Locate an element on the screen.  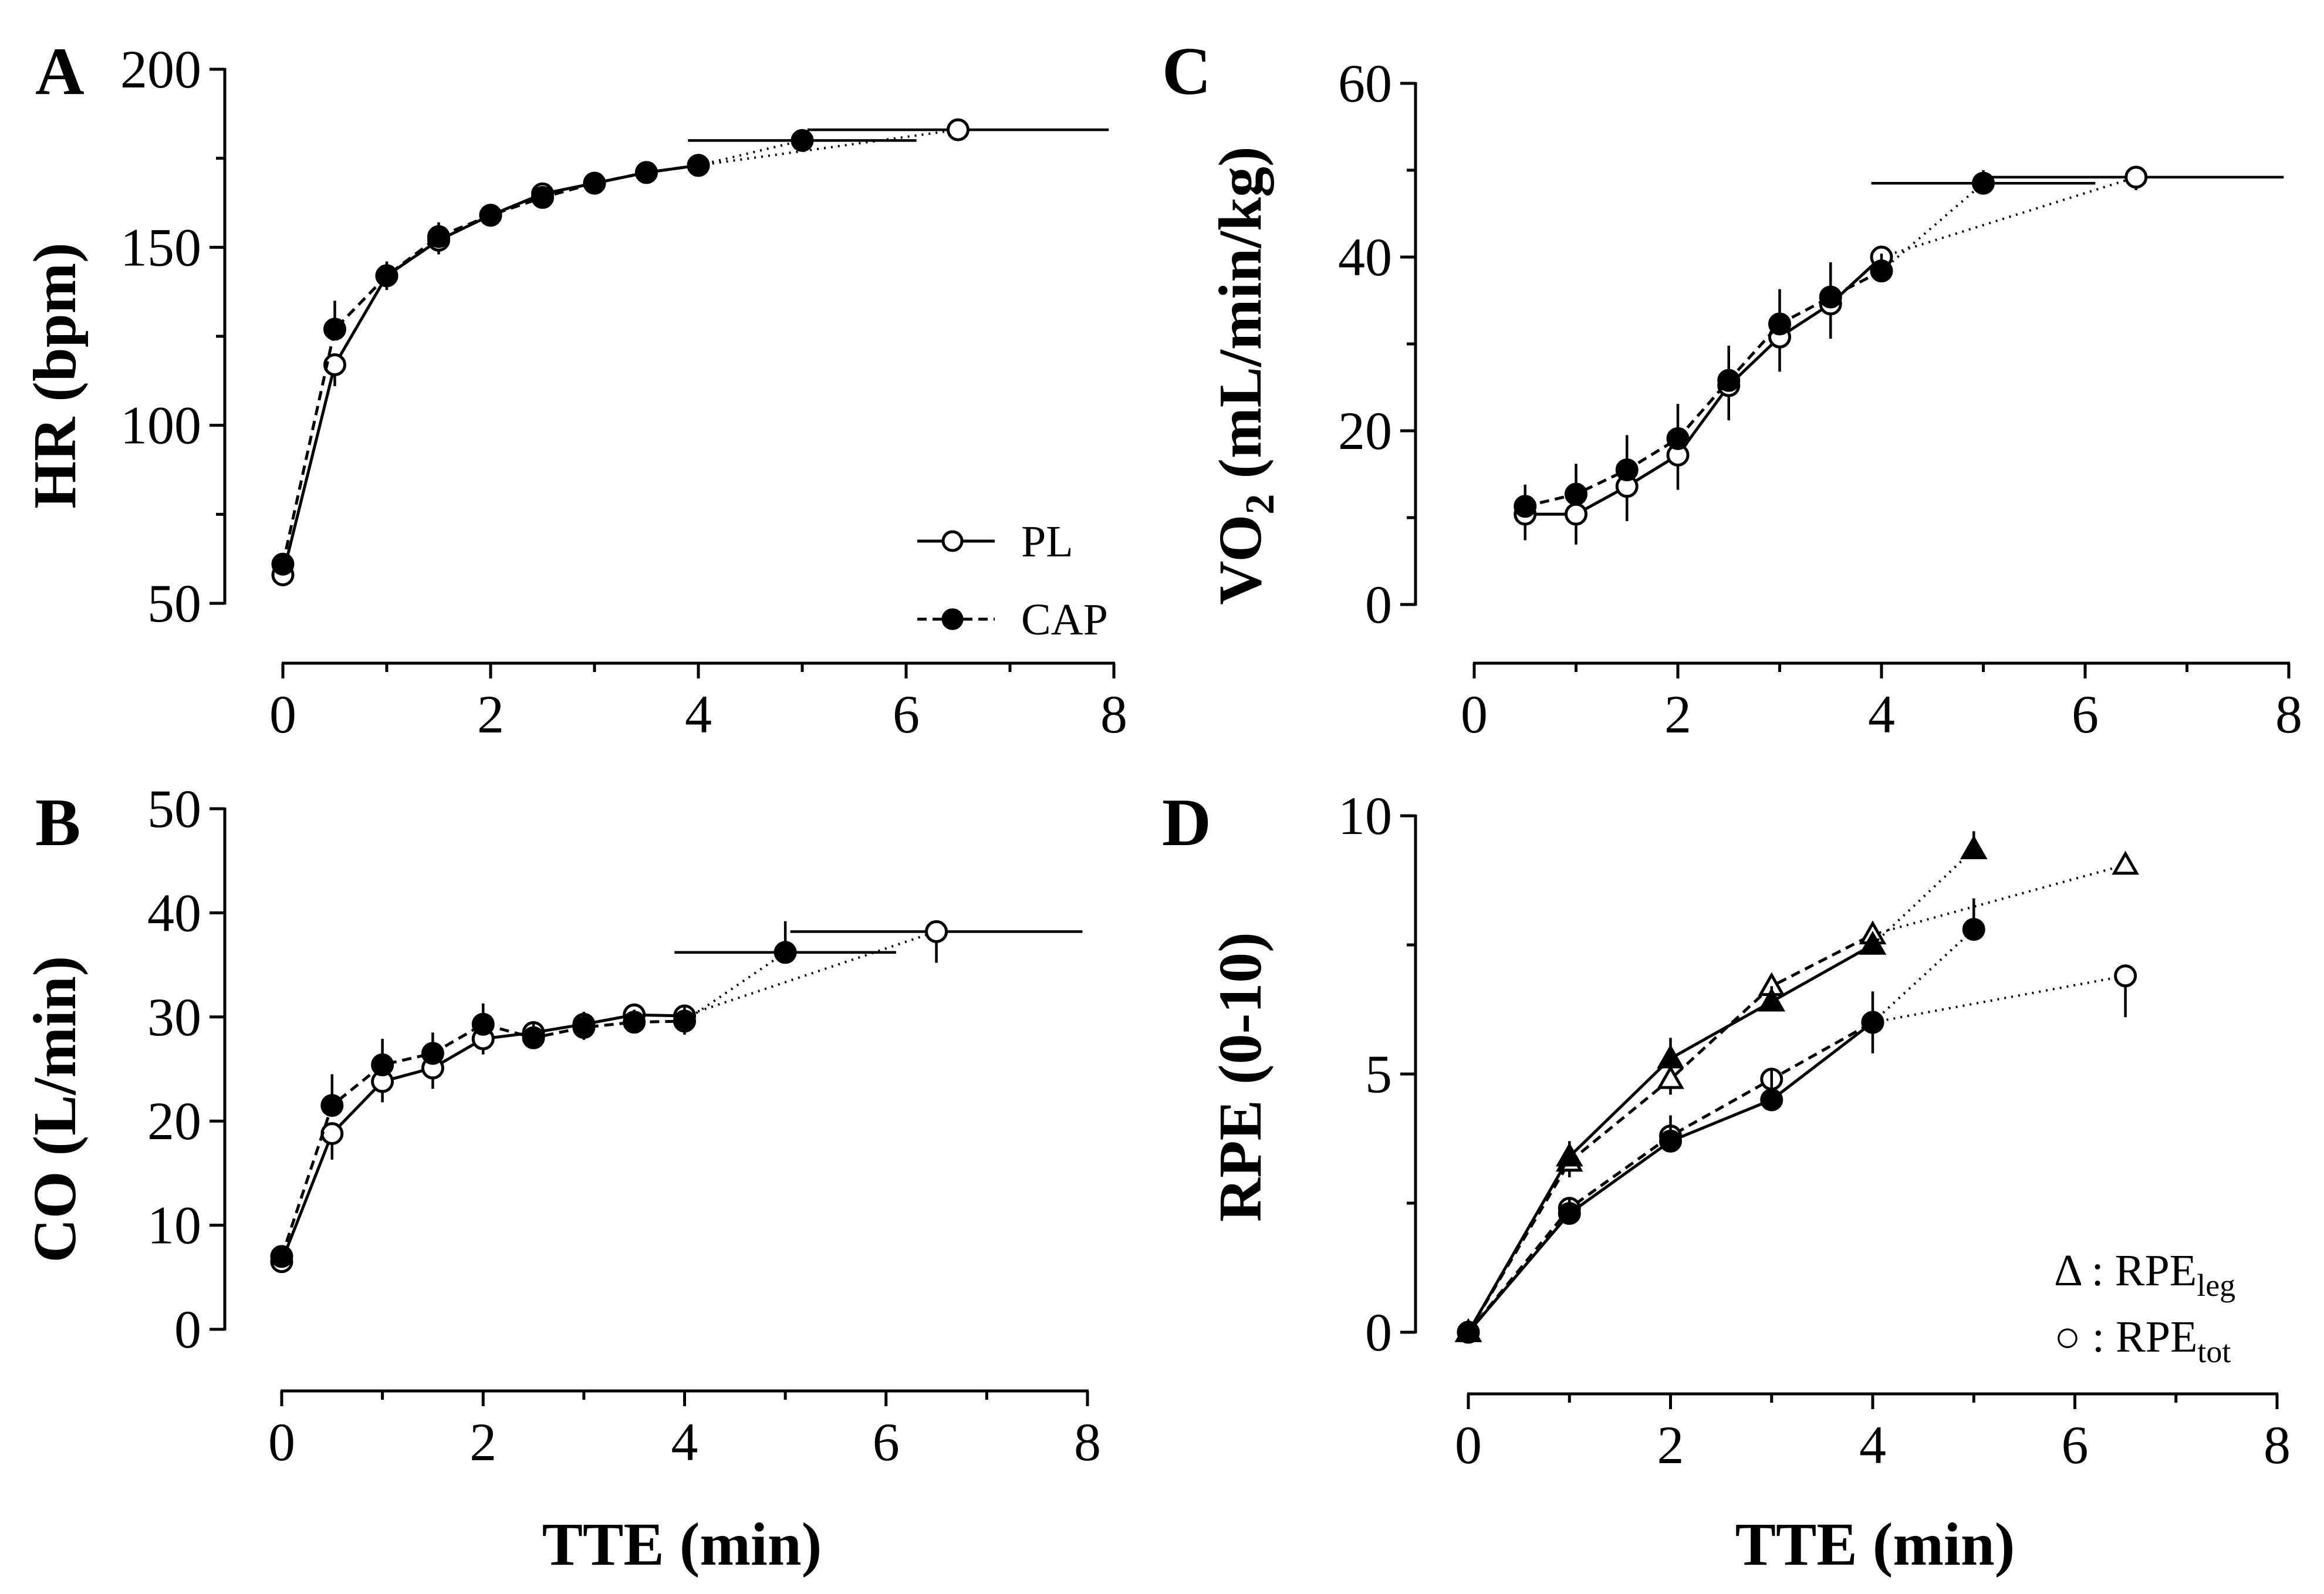
y-axis-title-rpe: RPE (0-10) is located at coordinates (1241, 1077).